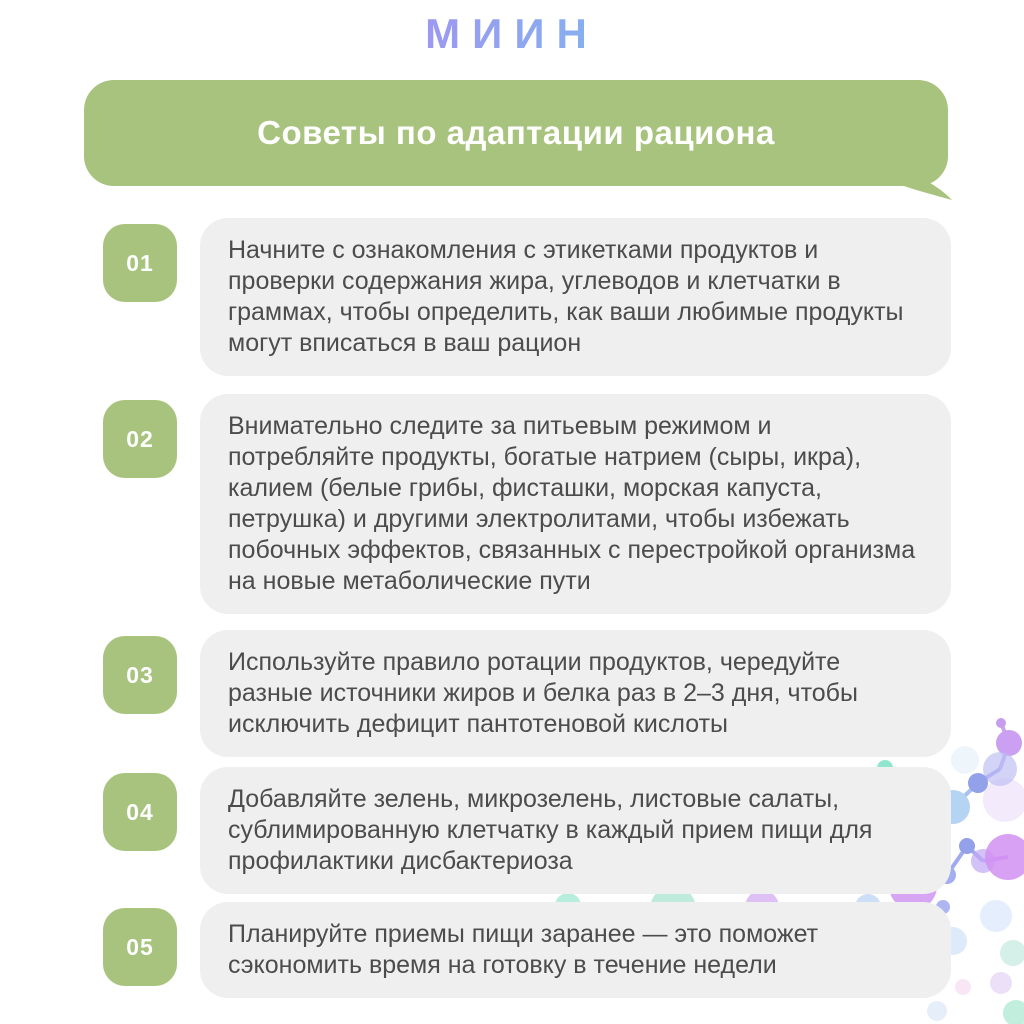  What do you see at coordinates (907, 183) in the screenshot?
I see `speech-bubble-tail-icon` at bounding box center [907, 183].